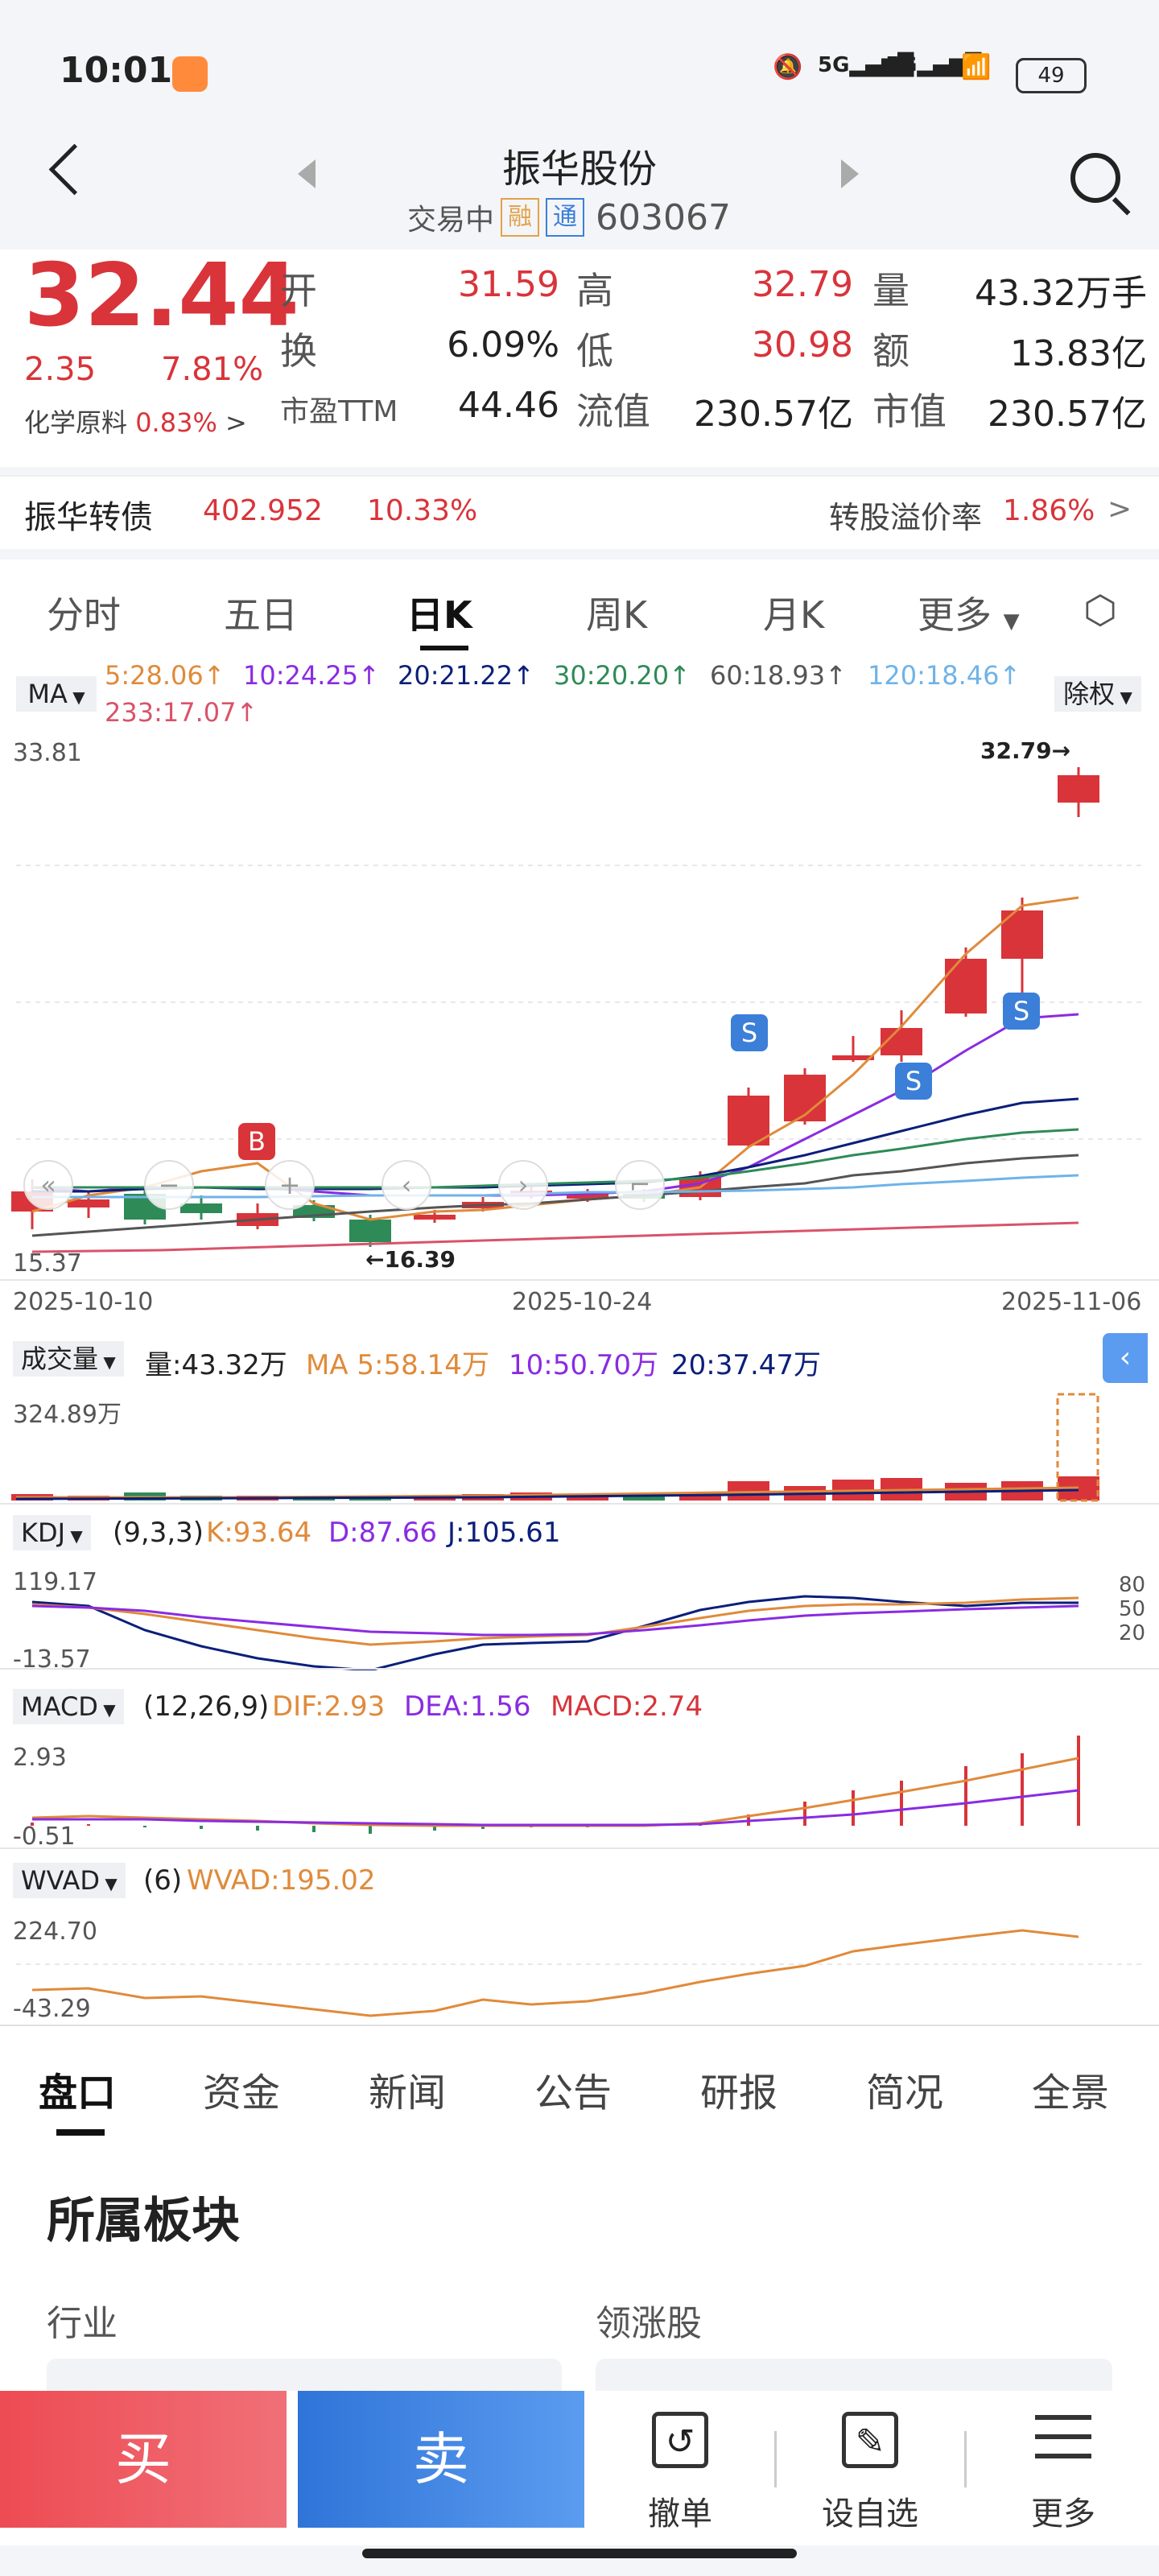 The height and width of the screenshot is (2576, 1159). I want to click on y-axis-bottom: 15.37, so click(47, 1263).